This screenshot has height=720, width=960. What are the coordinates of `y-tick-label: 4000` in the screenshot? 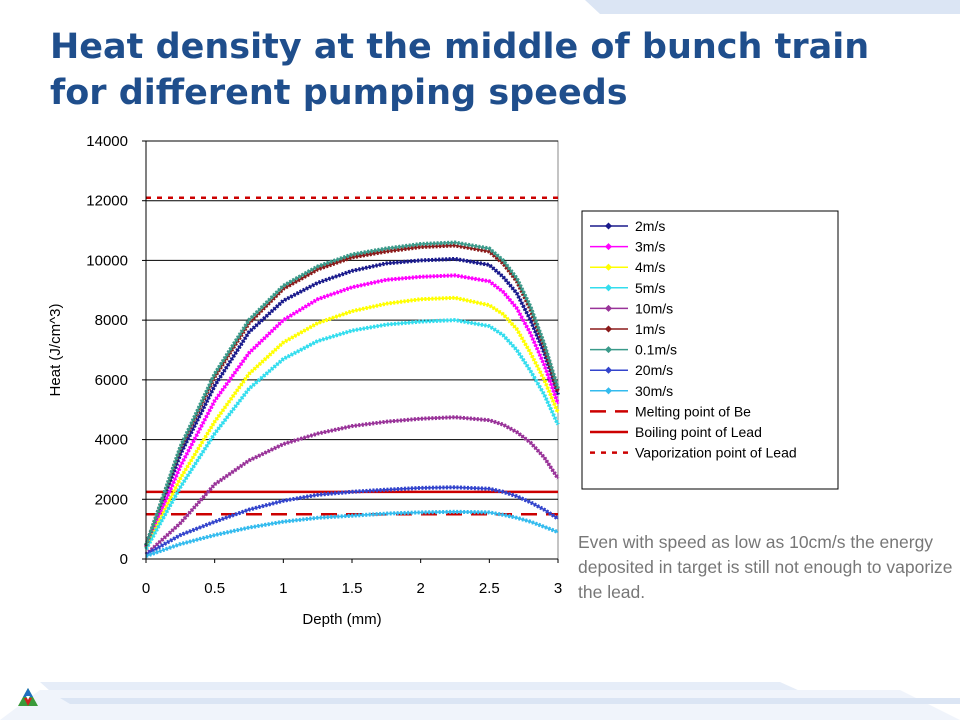 It's located at (111, 440).